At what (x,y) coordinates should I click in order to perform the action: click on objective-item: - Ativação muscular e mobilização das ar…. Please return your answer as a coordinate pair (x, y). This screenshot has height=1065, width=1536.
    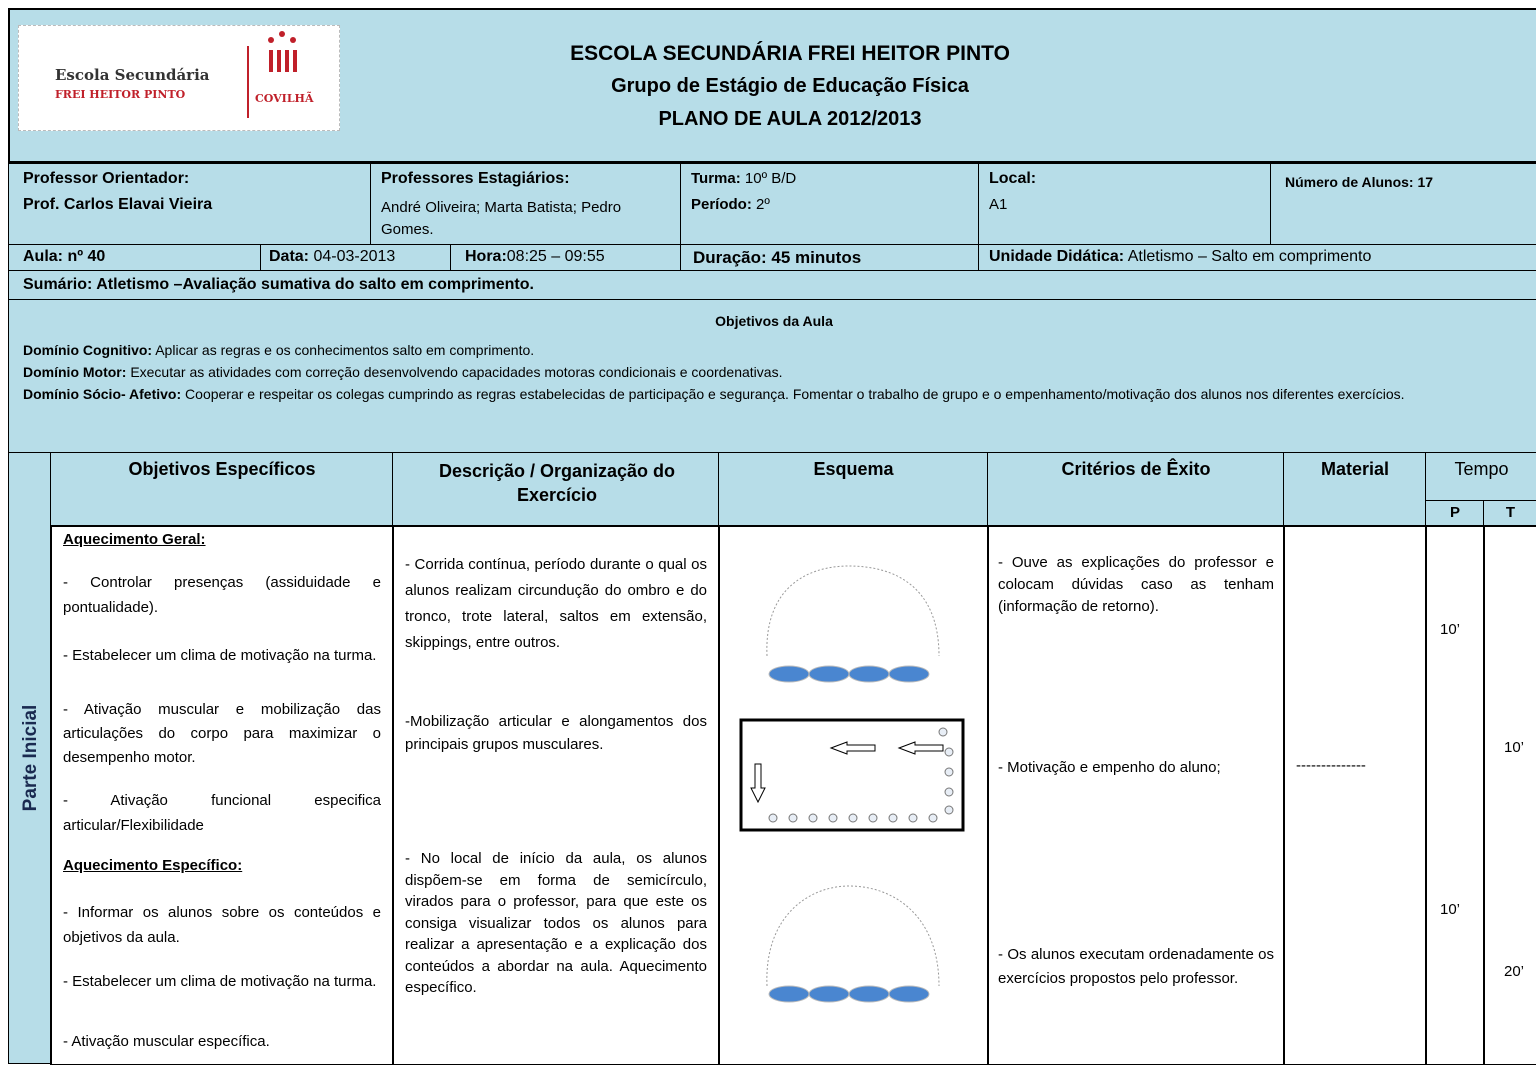
    Looking at the image, I should click on (222, 733).